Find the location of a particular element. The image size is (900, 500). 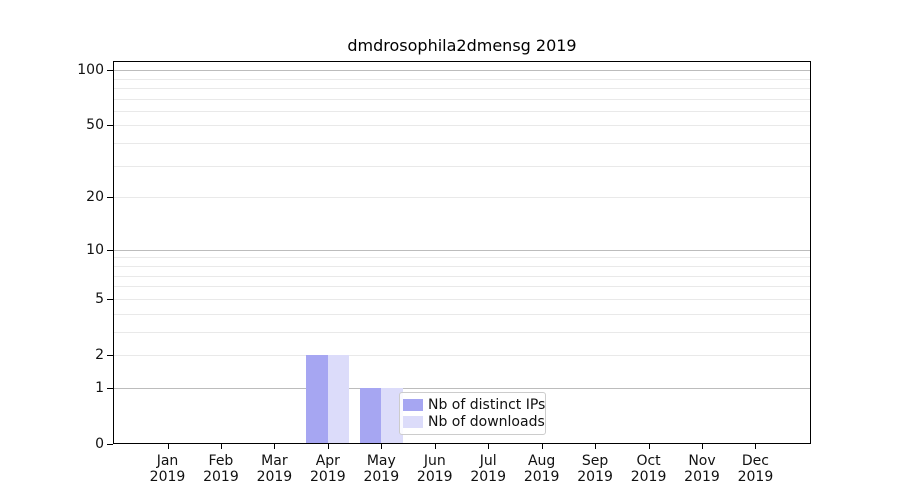

x-tick-label: Apr 2019 is located at coordinates (328, 469).